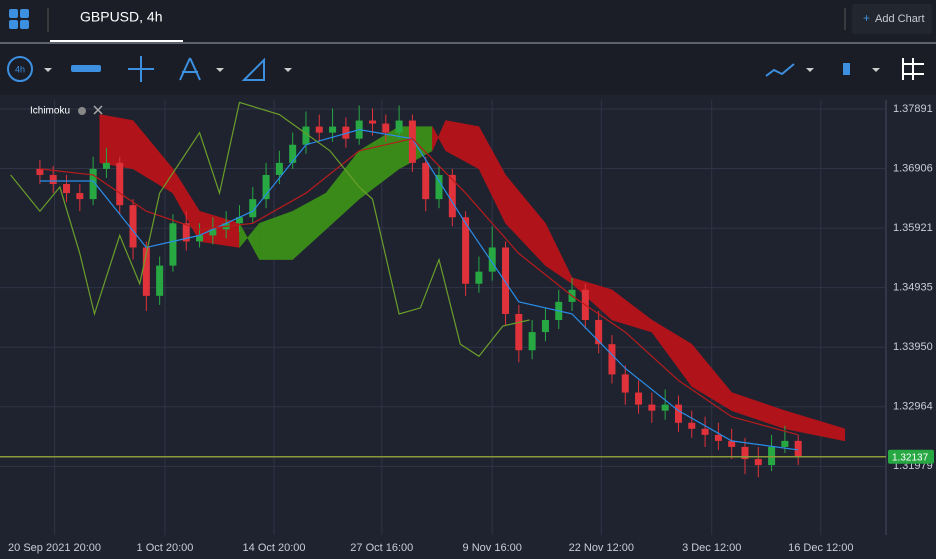 This screenshot has height=559, width=936. Describe the element at coordinates (913, 69) in the screenshot. I see `grid-icon` at that location.